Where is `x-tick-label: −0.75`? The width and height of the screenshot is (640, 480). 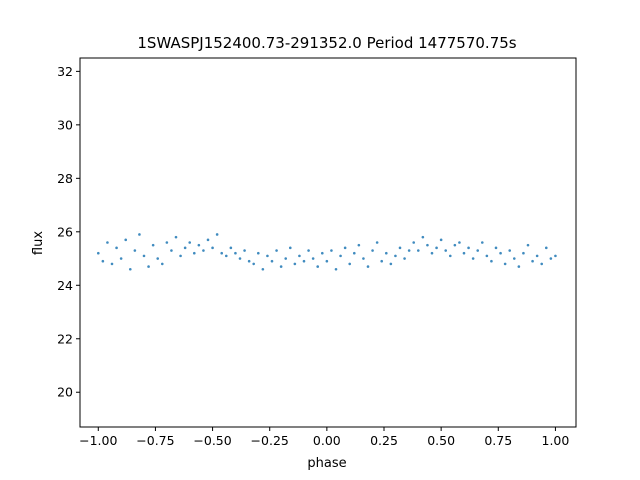 x-tick-label: −0.75 is located at coordinates (155, 440).